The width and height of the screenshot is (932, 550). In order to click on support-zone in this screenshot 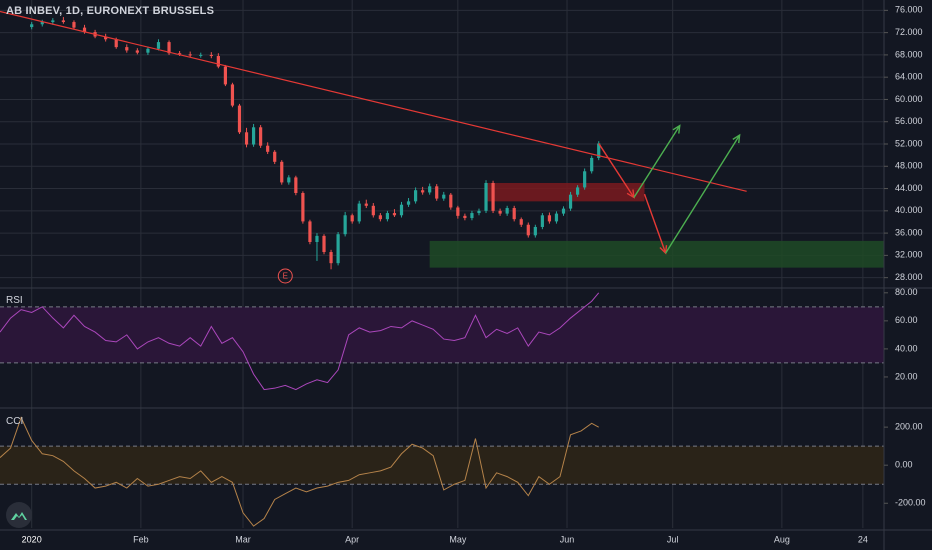, I will do `click(656, 254)`.